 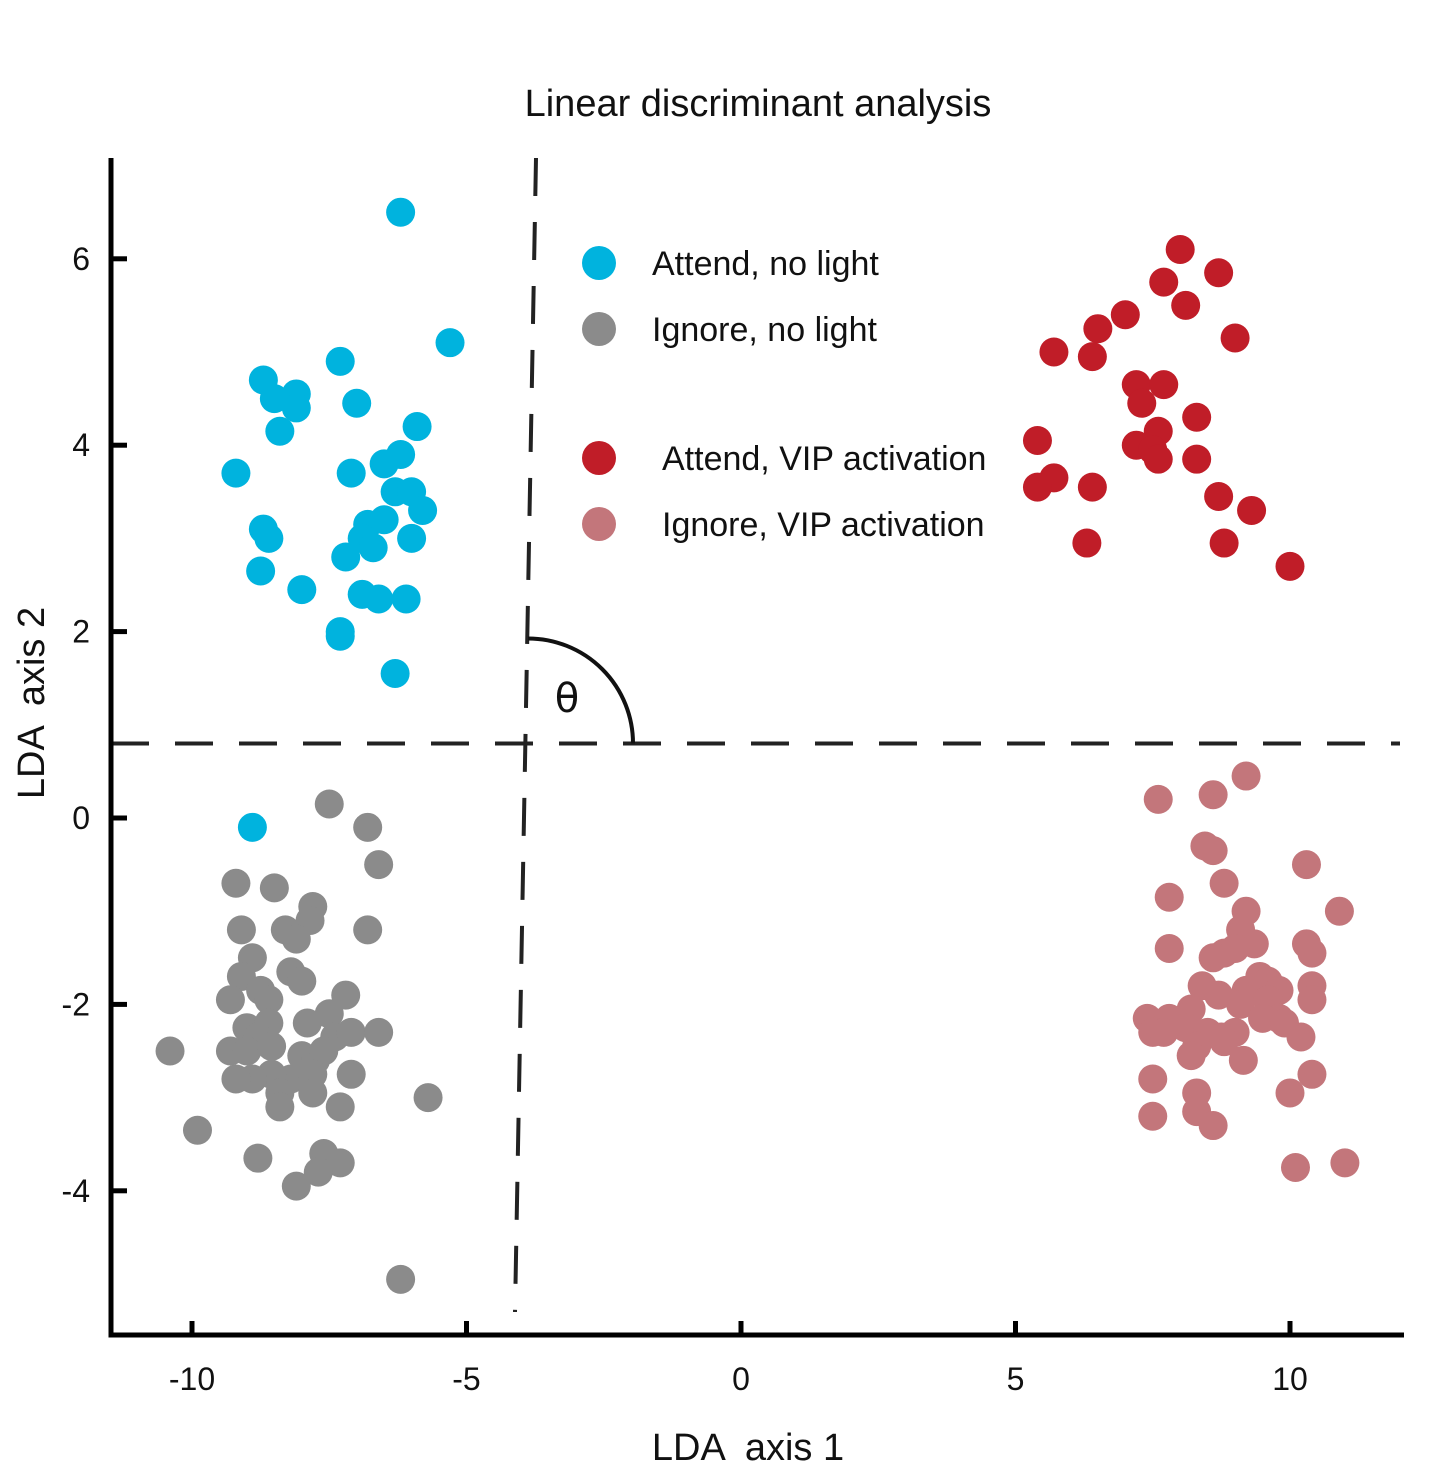 I want to click on legend-item: Attend, no light, so click(x=730, y=264).